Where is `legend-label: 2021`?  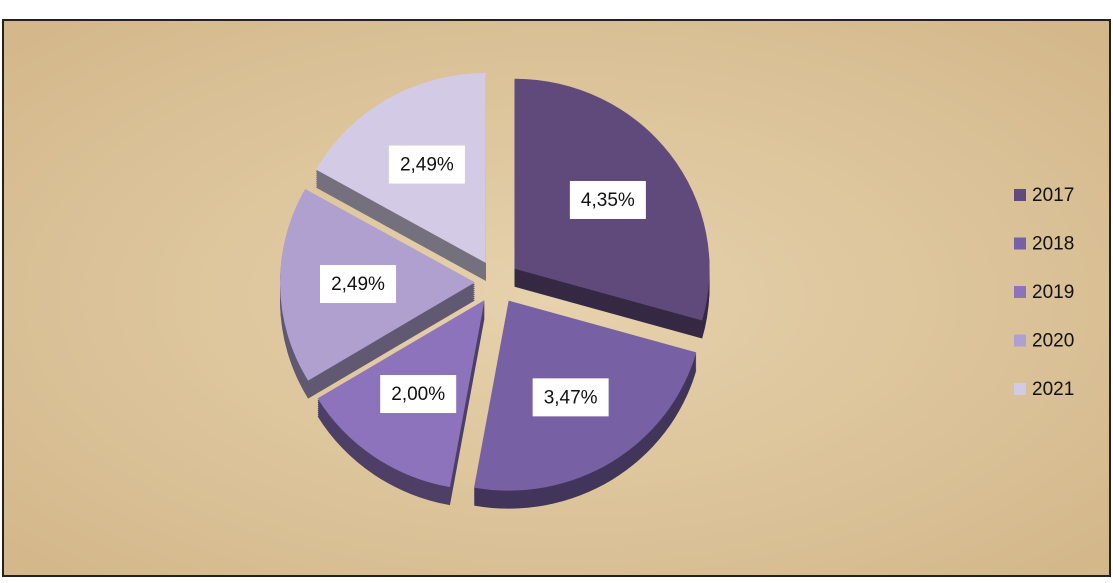
legend-label: 2021 is located at coordinates (1053, 389).